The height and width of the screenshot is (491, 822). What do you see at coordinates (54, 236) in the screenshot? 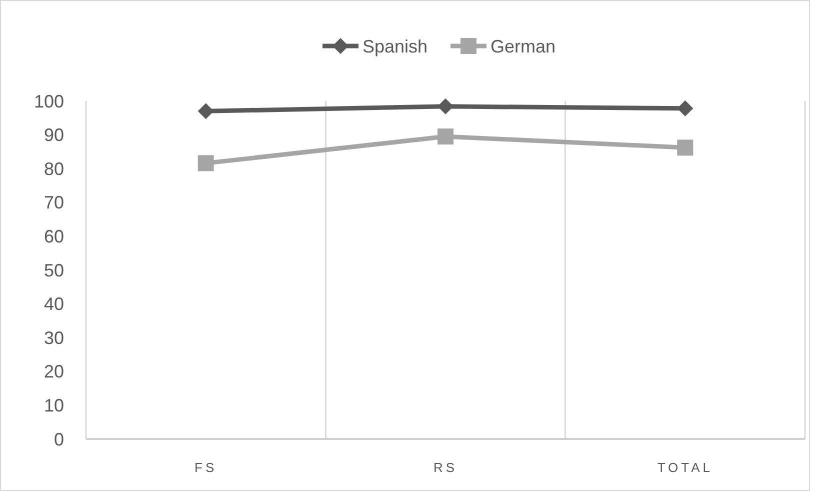
I see `y-tick-label: 60` at bounding box center [54, 236].